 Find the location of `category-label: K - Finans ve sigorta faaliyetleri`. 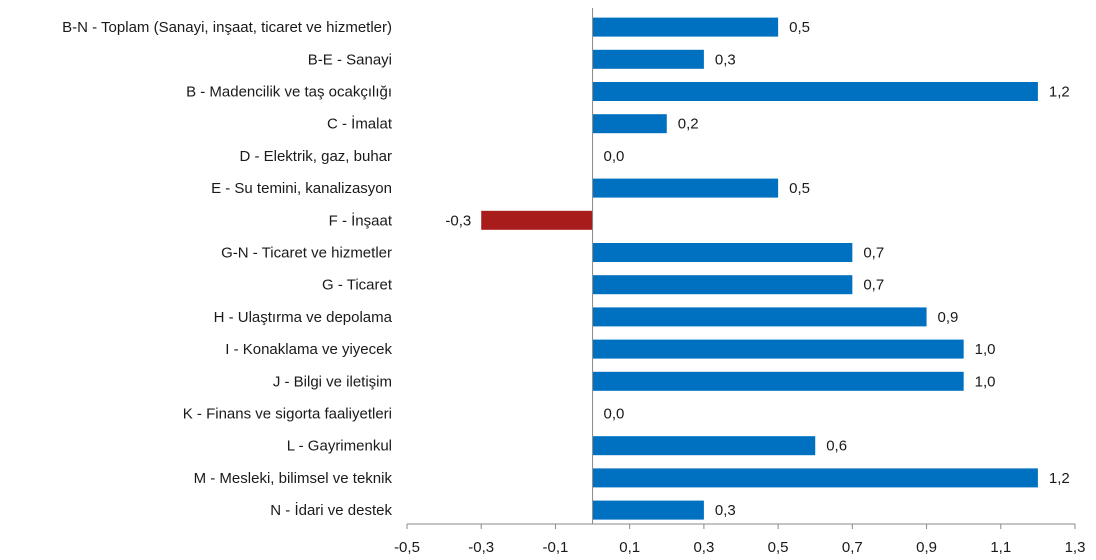

category-label: K - Finans ve sigorta faaliyetleri is located at coordinates (287, 414).